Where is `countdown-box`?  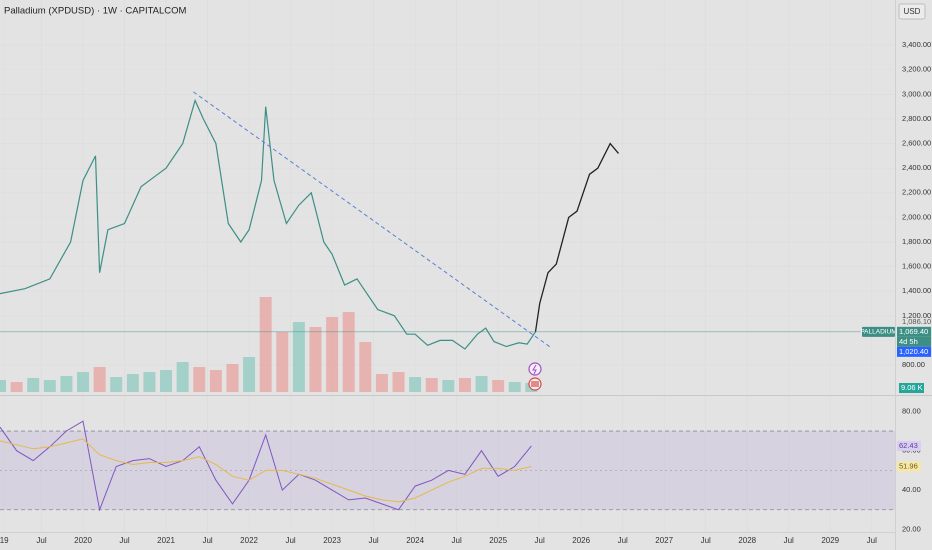 countdown-box is located at coordinates (914, 341).